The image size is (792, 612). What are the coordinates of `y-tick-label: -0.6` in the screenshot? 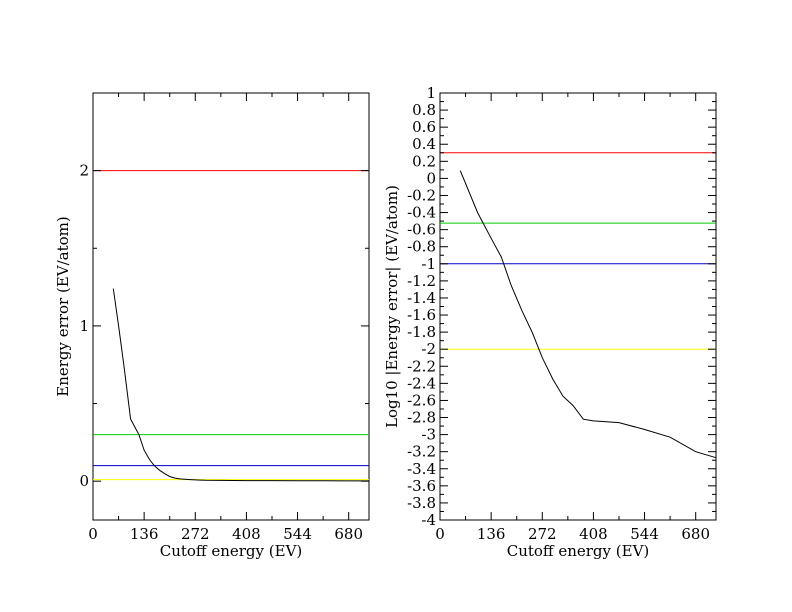 It's located at (421, 230).